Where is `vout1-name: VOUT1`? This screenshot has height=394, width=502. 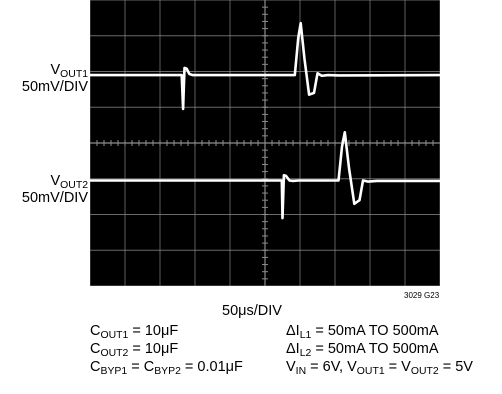 vout1-name: VOUT1 is located at coordinates (69, 71).